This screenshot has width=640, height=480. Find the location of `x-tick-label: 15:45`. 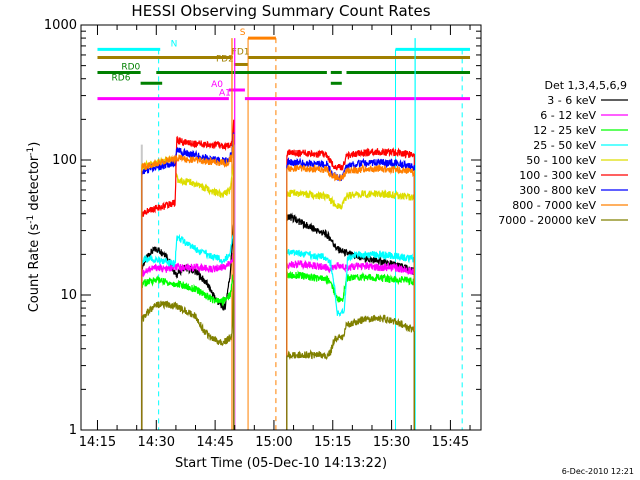

x-tick-label: 15:45 is located at coordinates (450, 442).